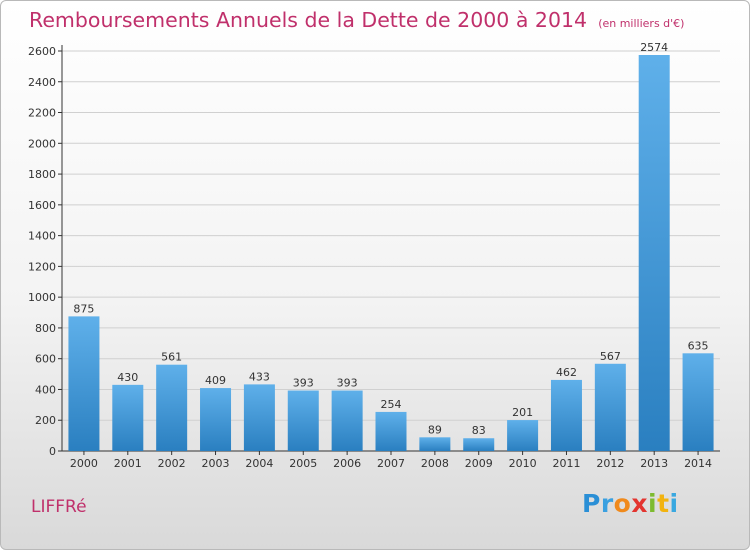  I want to click on x-tick-label: 2009, so click(479, 463).